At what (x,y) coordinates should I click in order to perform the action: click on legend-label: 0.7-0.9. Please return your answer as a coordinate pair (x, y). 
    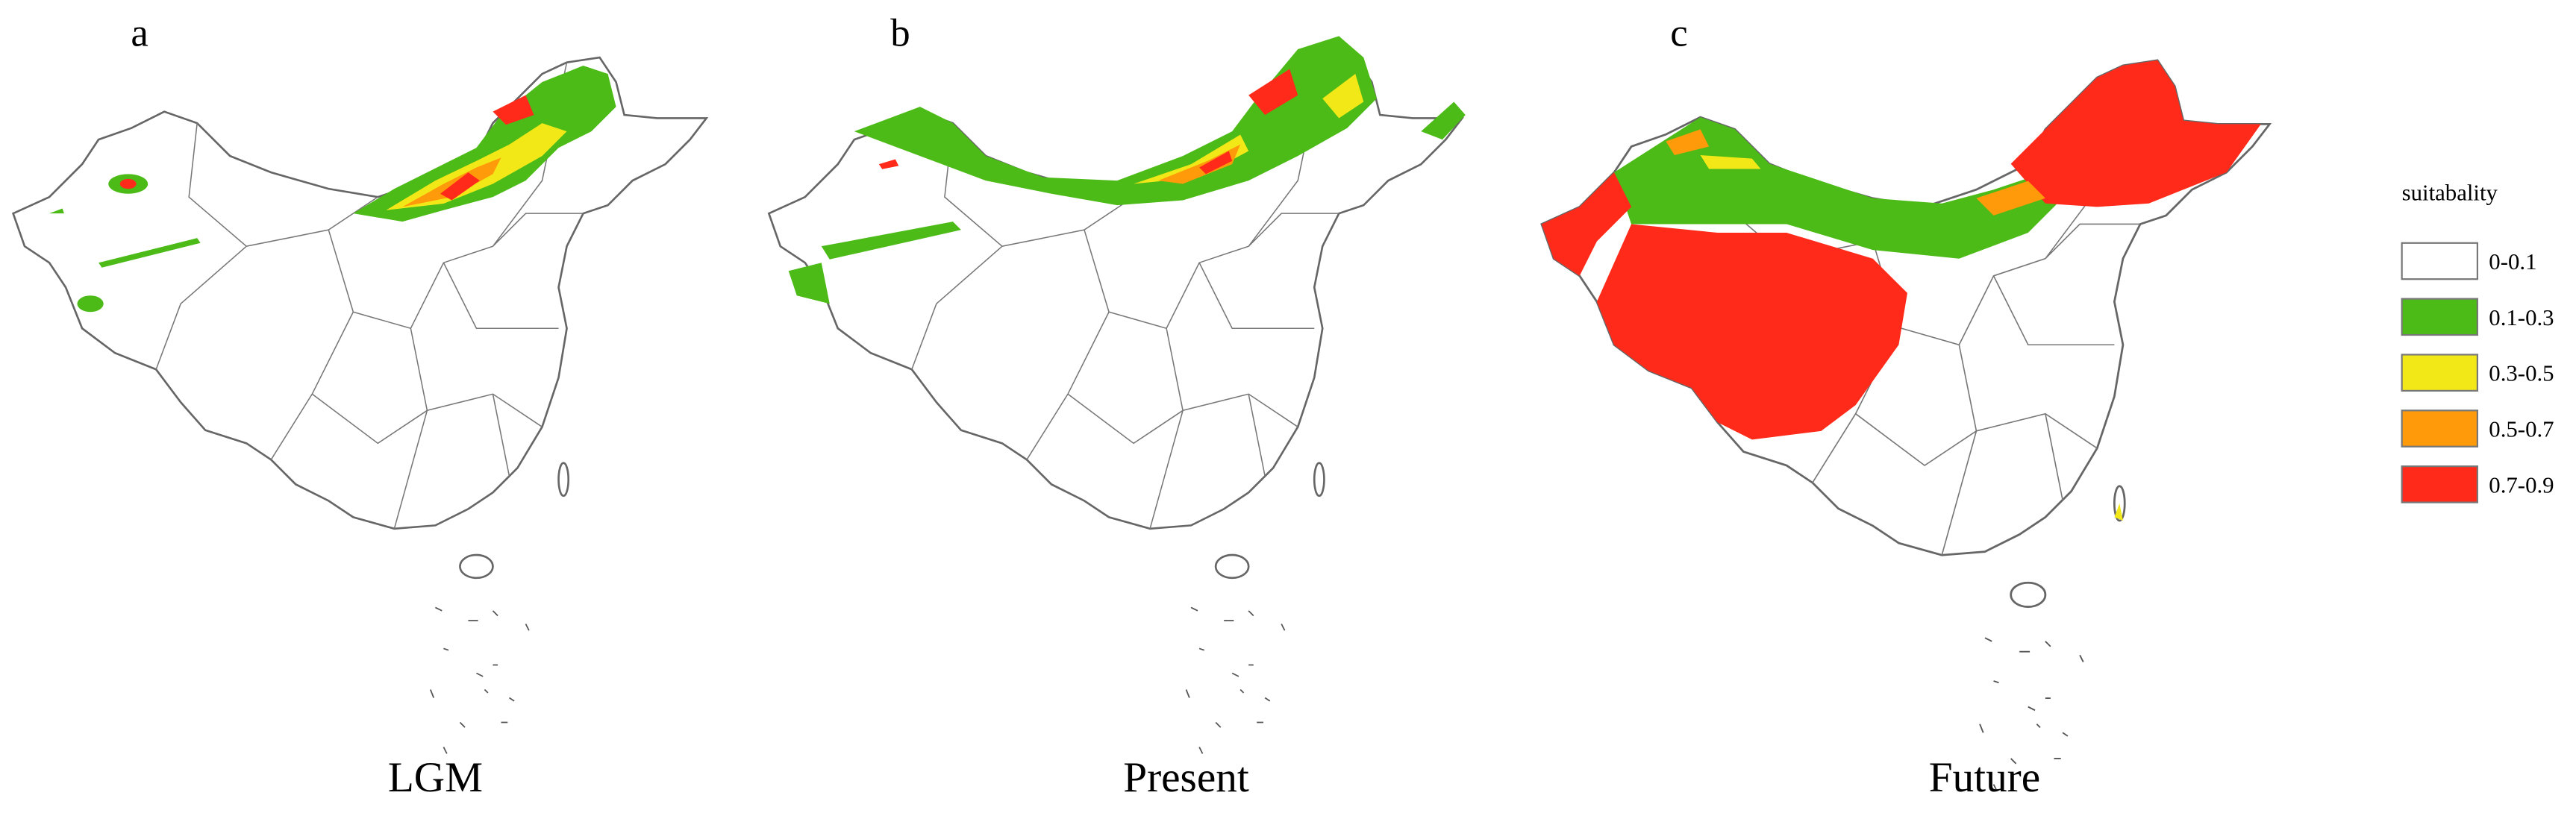
    Looking at the image, I should click on (2521, 485).